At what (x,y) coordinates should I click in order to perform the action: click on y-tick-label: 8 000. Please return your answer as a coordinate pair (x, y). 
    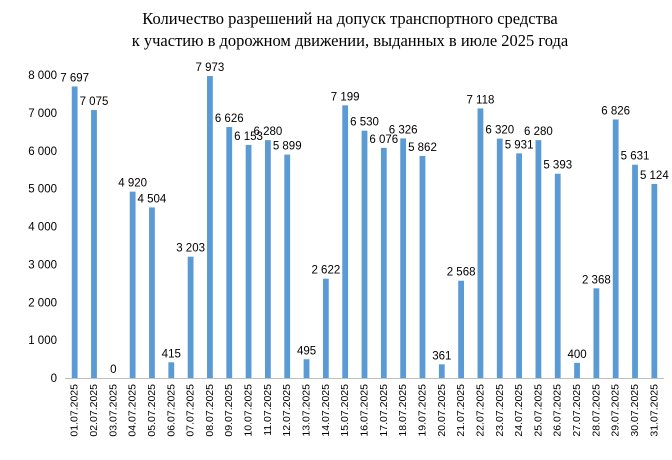
    Looking at the image, I should click on (42, 76).